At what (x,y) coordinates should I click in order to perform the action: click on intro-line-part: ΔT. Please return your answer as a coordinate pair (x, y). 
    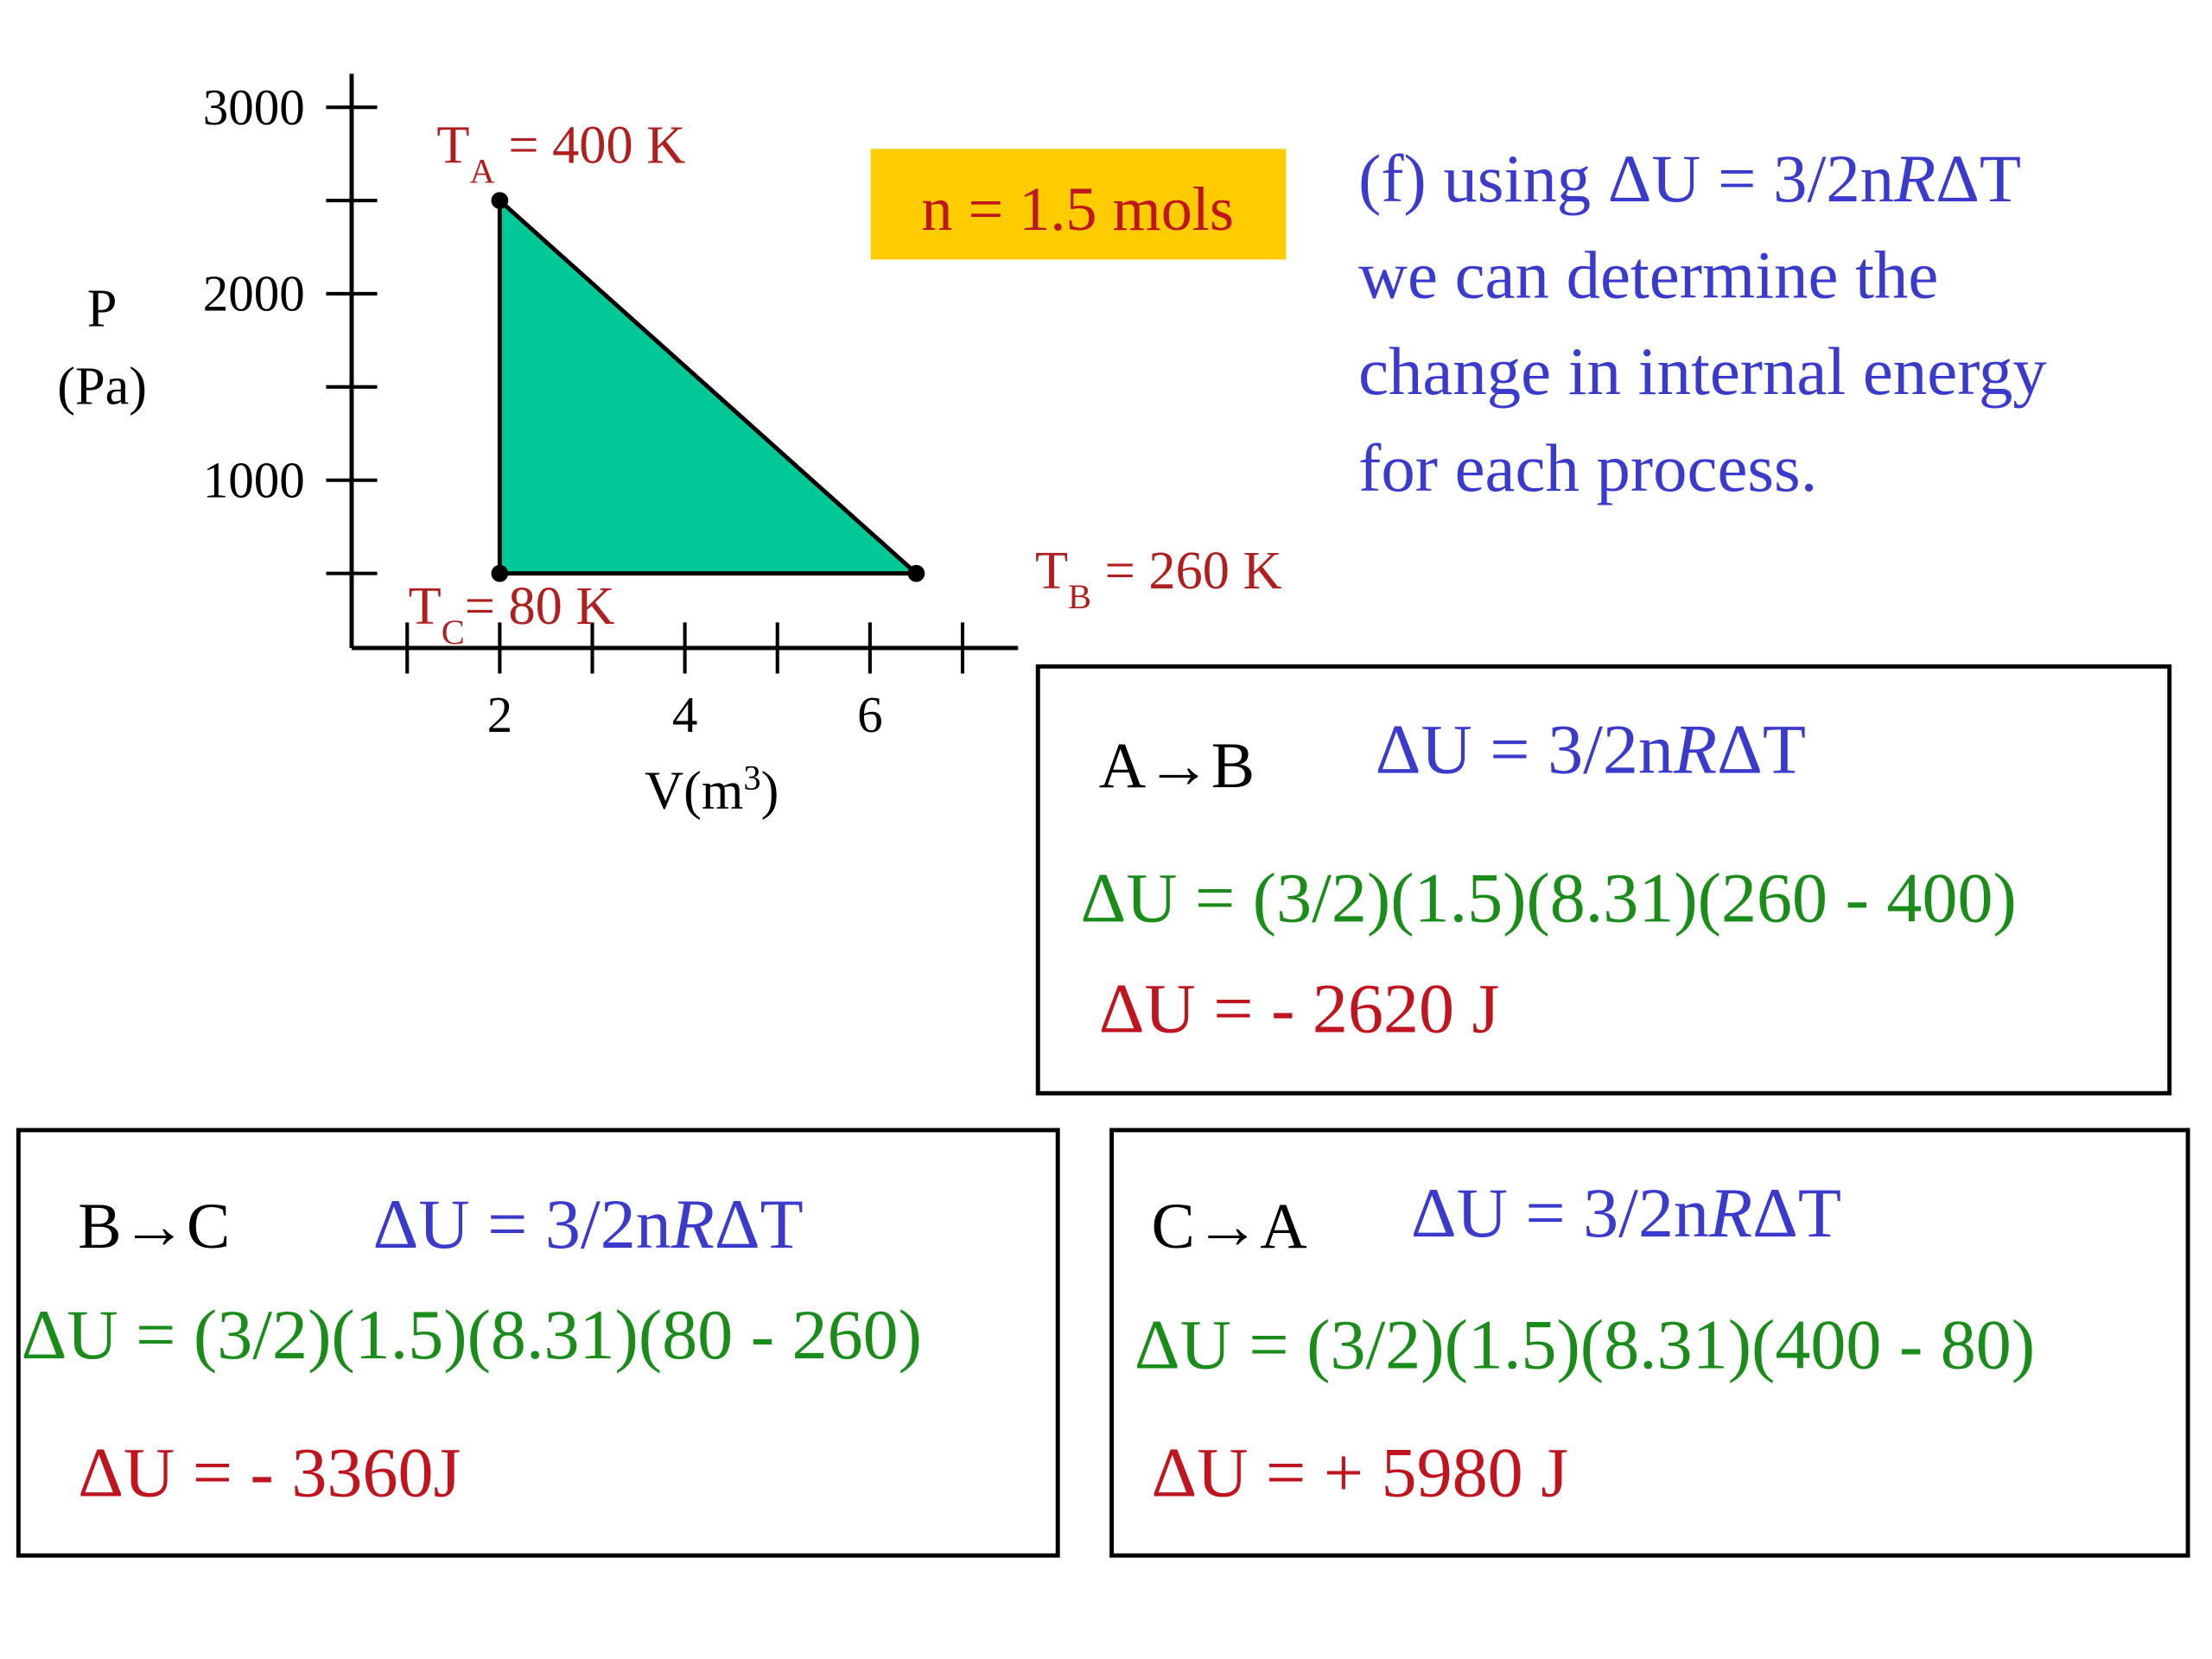
    Looking at the image, I should click on (1978, 179).